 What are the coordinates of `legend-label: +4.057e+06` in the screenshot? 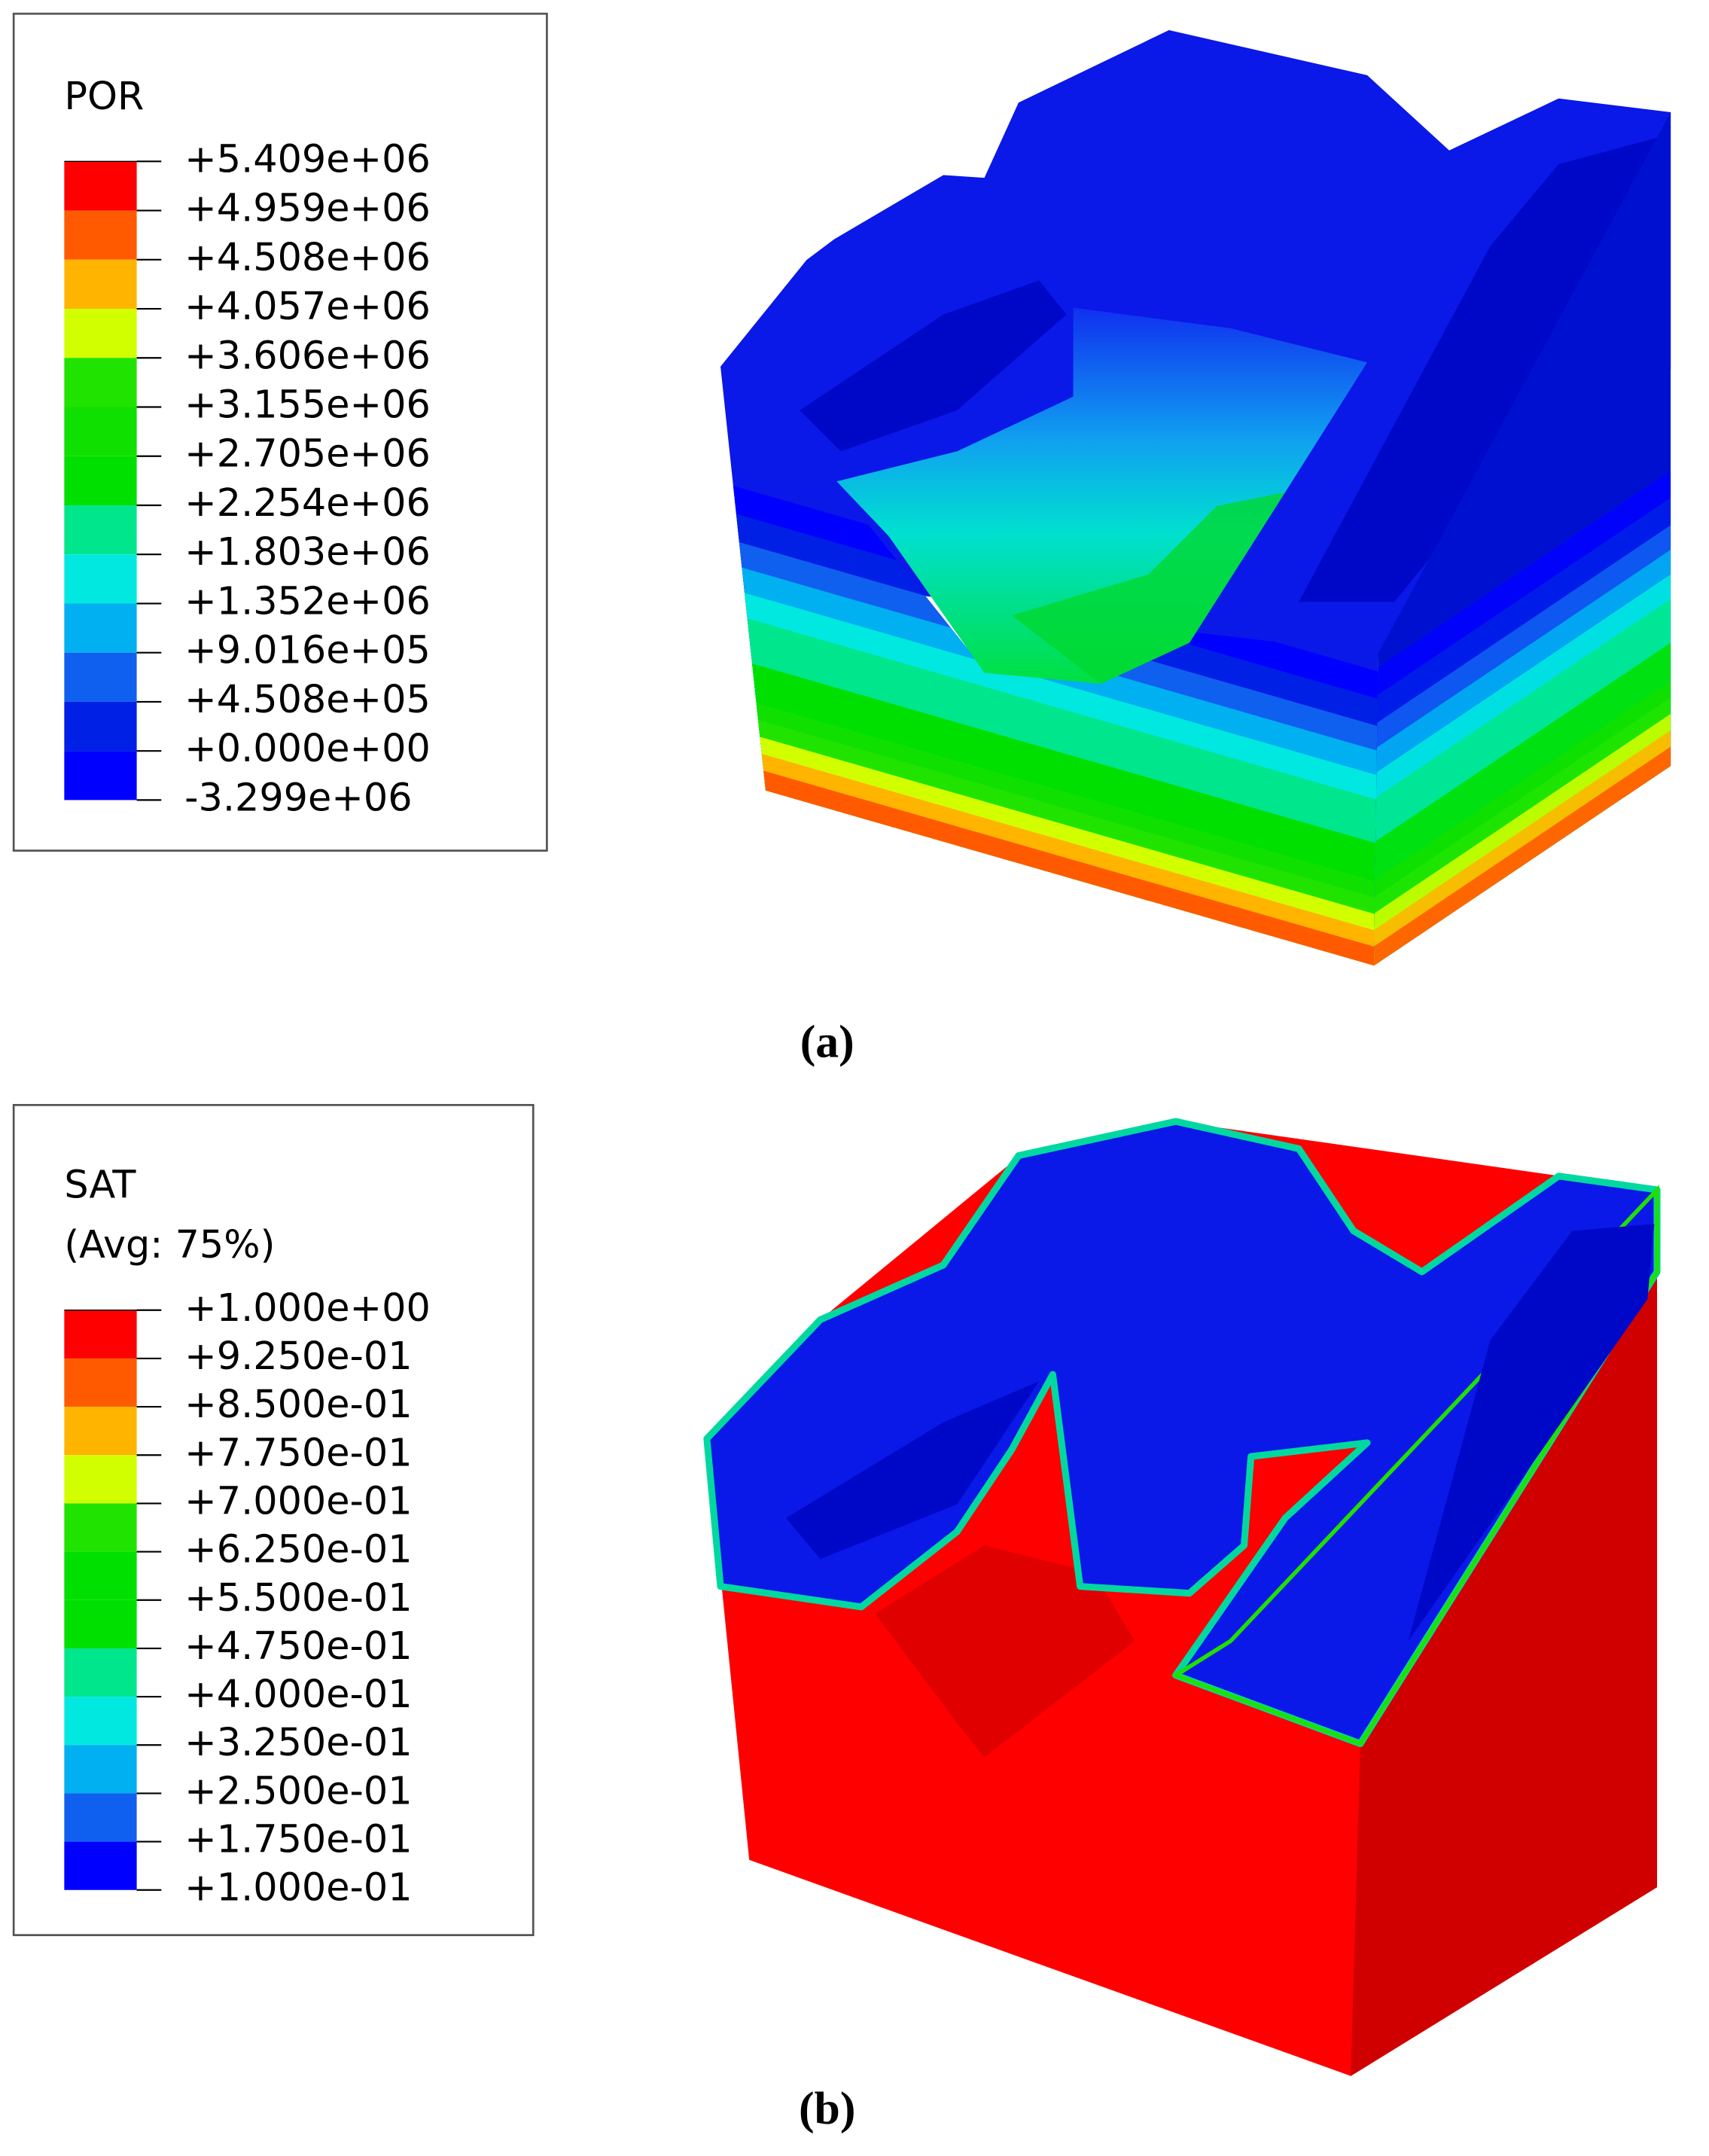 It's located at (307, 306).